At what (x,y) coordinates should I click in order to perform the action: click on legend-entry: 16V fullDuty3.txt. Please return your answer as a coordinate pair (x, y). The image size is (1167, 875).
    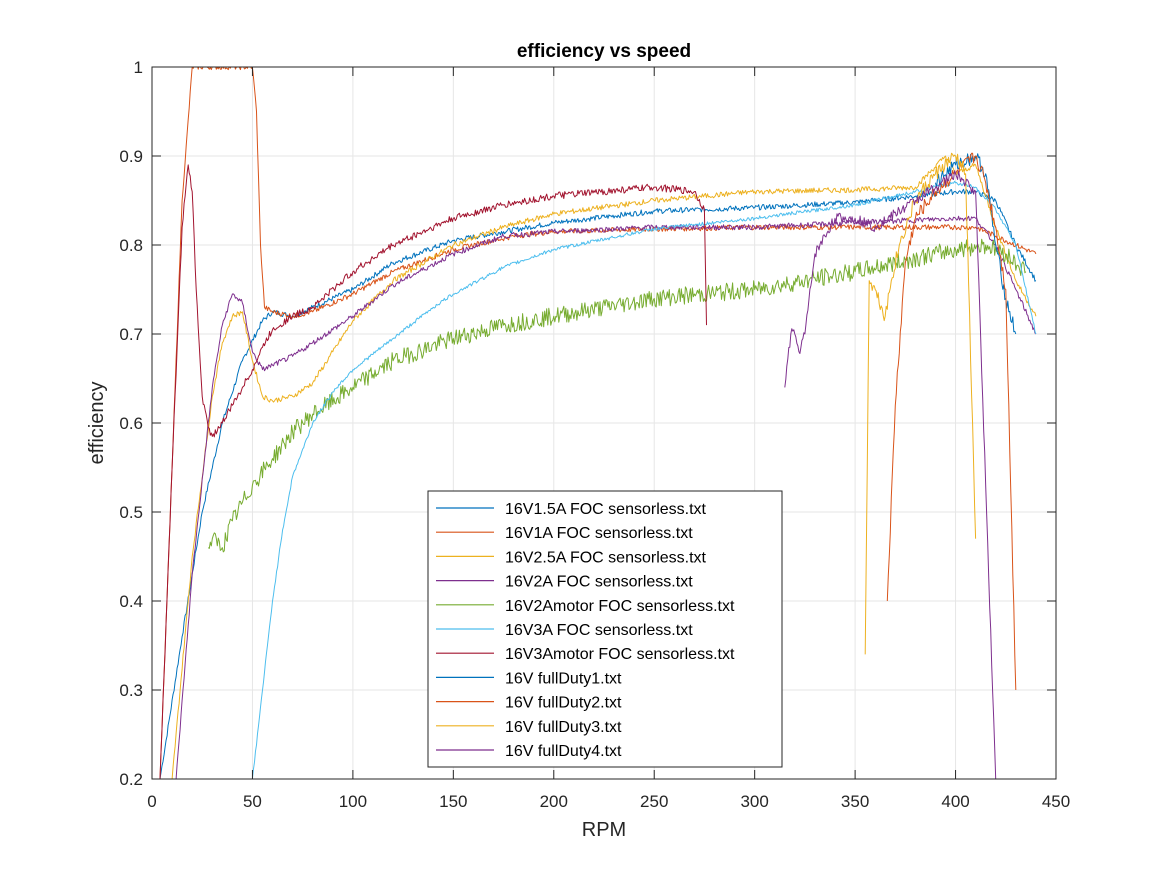
    Looking at the image, I should click on (563, 727).